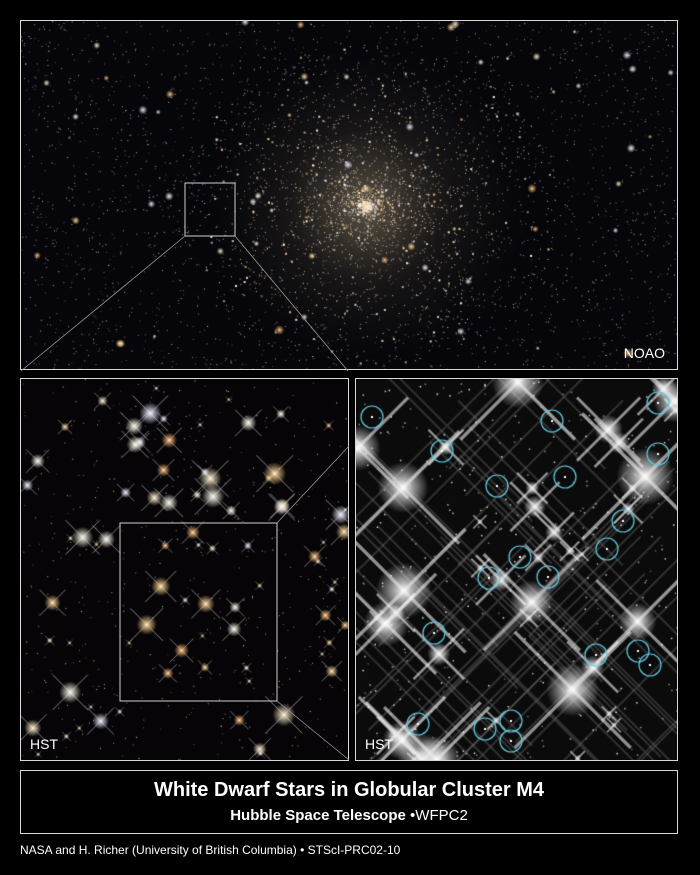 This screenshot has width=700, height=875. Describe the element at coordinates (44, 744) in the screenshot. I see `hst-credit-left: HST` at that location.